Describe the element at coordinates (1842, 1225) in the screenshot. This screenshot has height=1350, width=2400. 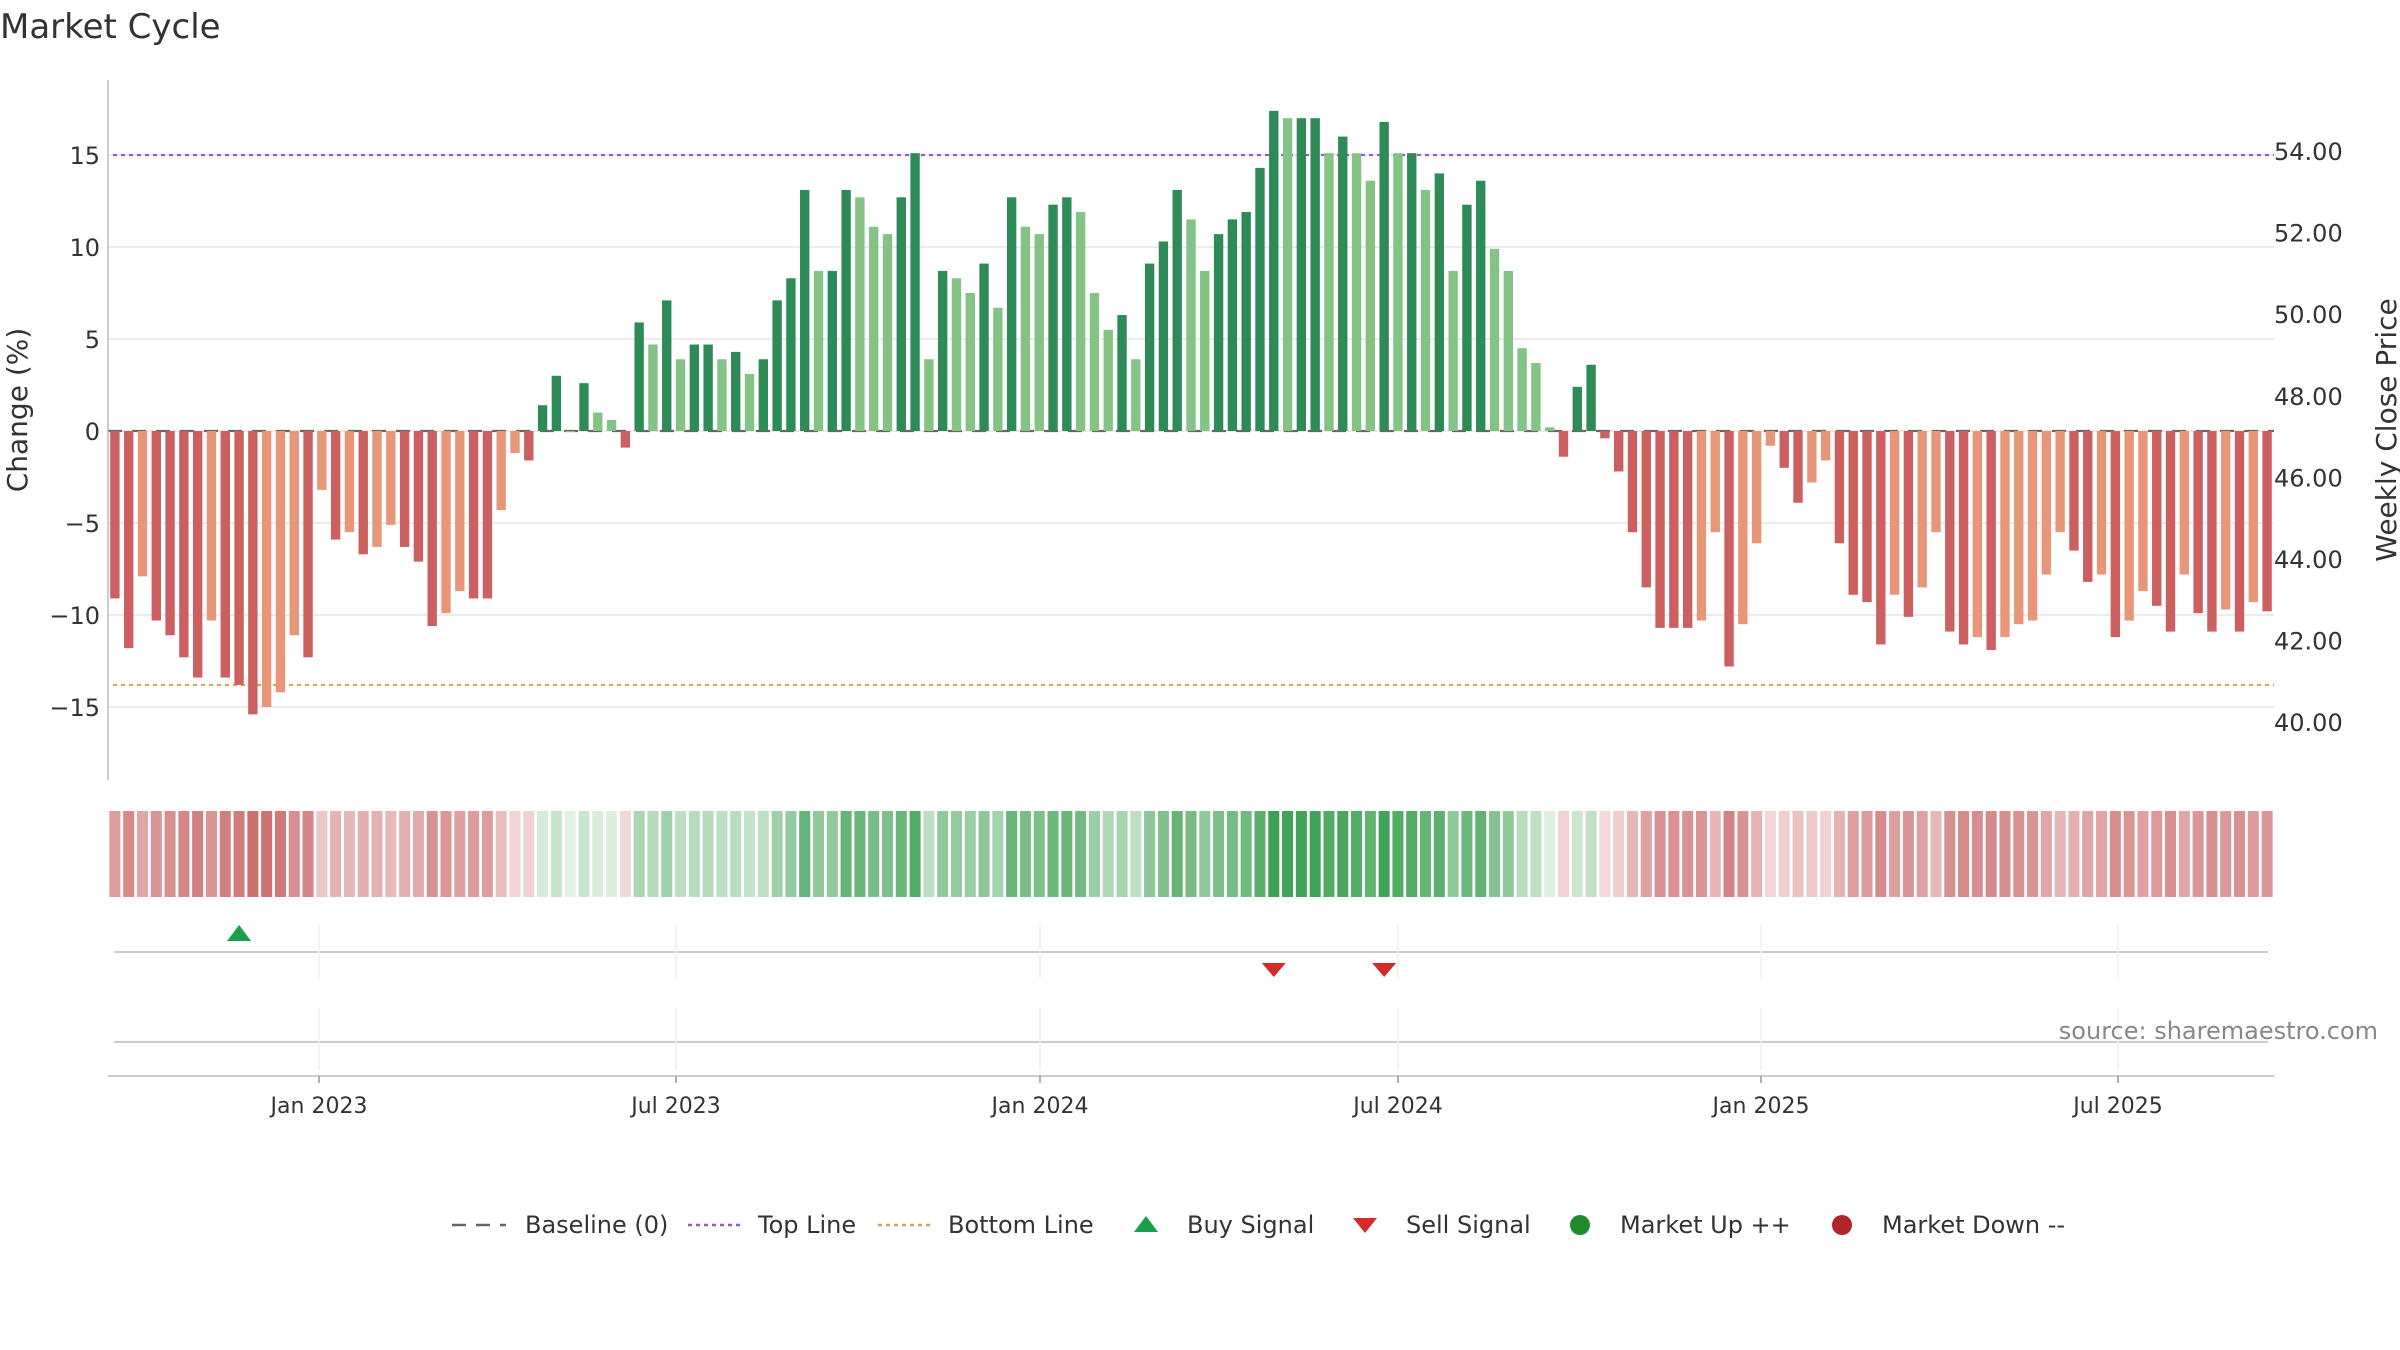
I see `legend-circle-icon` at that location.